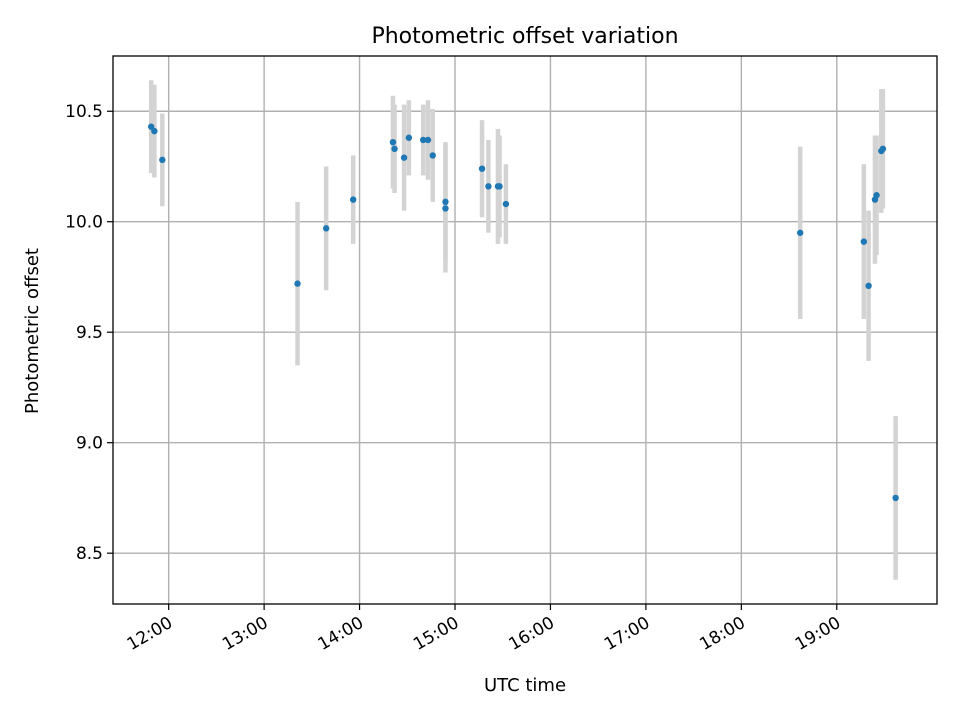 The width and height of the screenshot is (960, 720). I want to click on x-axis-label: UTC time, so click(525, 685).